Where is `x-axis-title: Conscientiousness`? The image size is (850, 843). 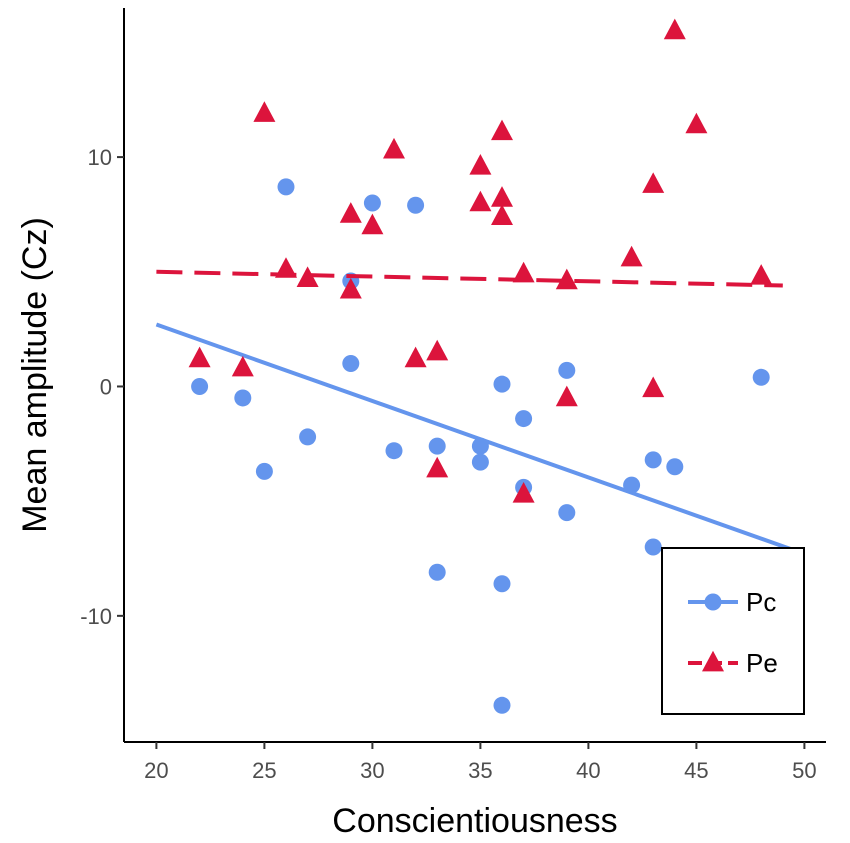
x-axis-title: Conscientiousness is located at coordinates (474, 821).